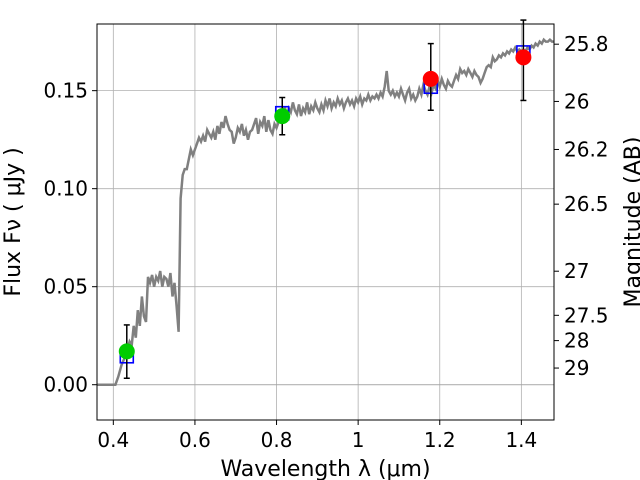  What do you see at coordinates (70, 238) in the screenshot?
I see `y-axis-ticks: 0.00 0.05 0.10 0.15` at bounding box center [70, 238].